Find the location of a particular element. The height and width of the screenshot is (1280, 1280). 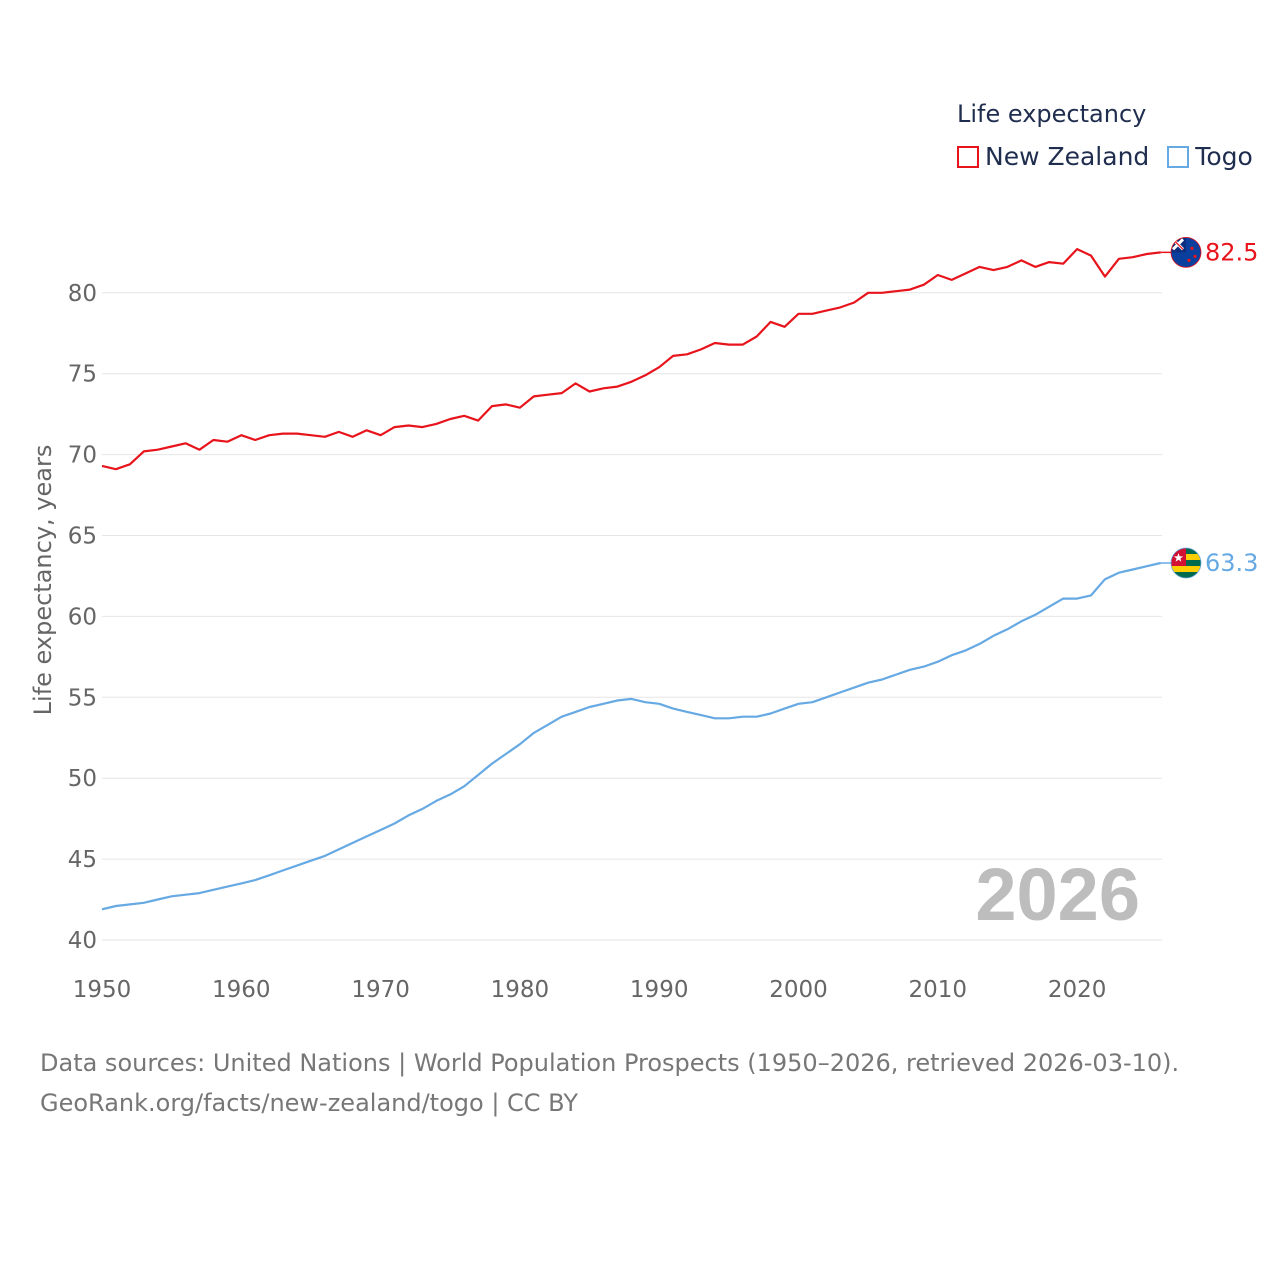

legend-label-new-zealand: New Zealand is located at coordinates (1067, 156).